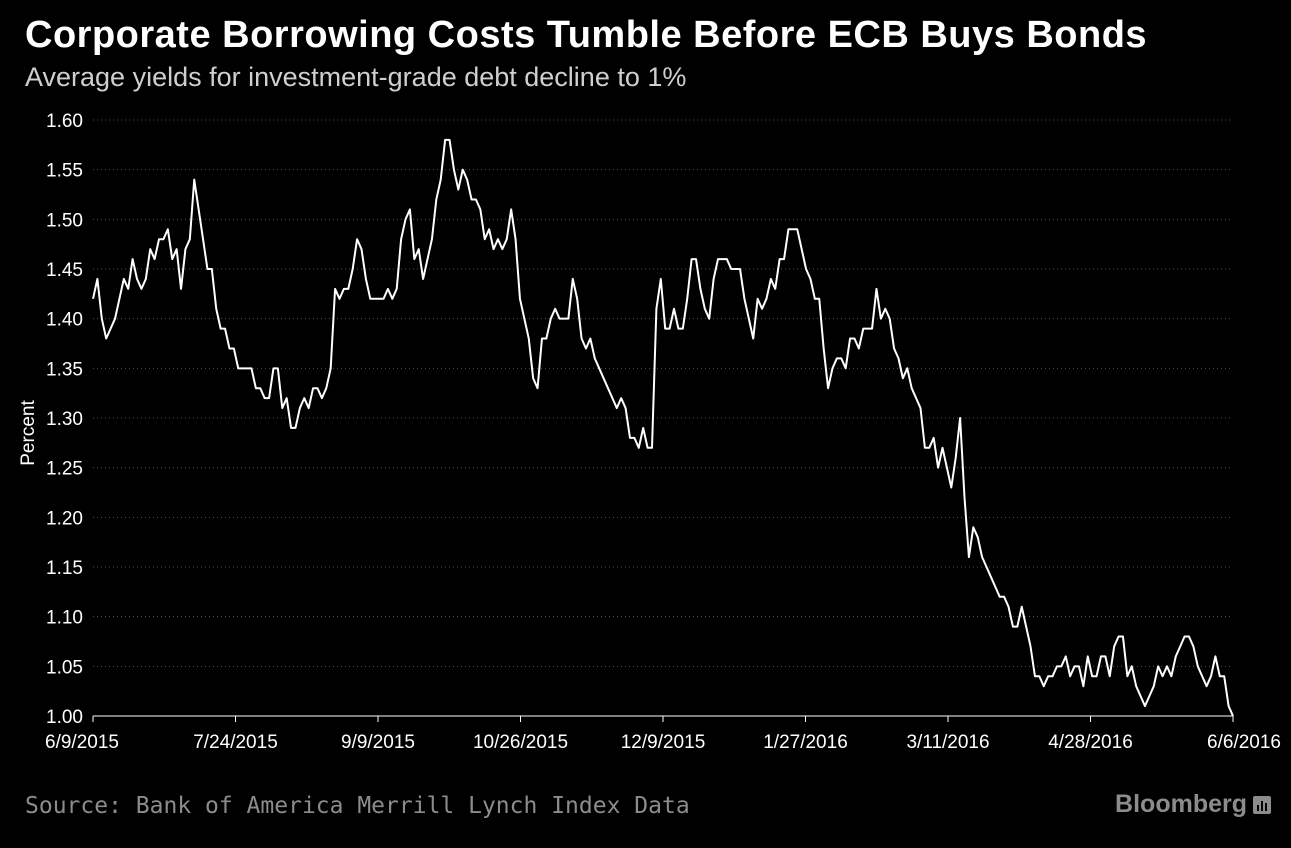  What do you see at coordinates (64, 121) in the screenshot?
I see `y-tick-label: 1.60` at bounding box center [64, 121].